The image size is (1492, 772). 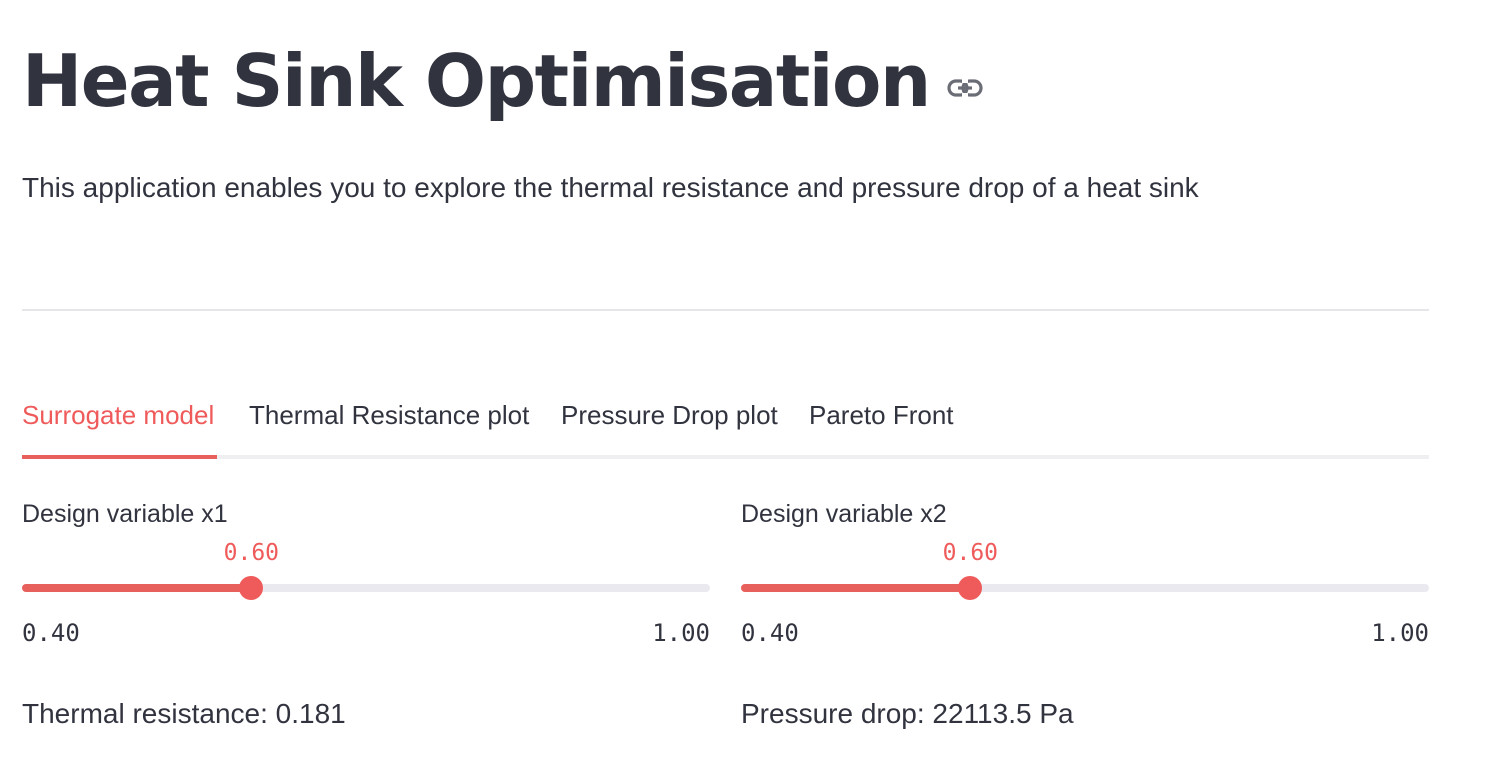 I want to click on page-title: Heat Sink Optimisation, so click(x=476, y=81).